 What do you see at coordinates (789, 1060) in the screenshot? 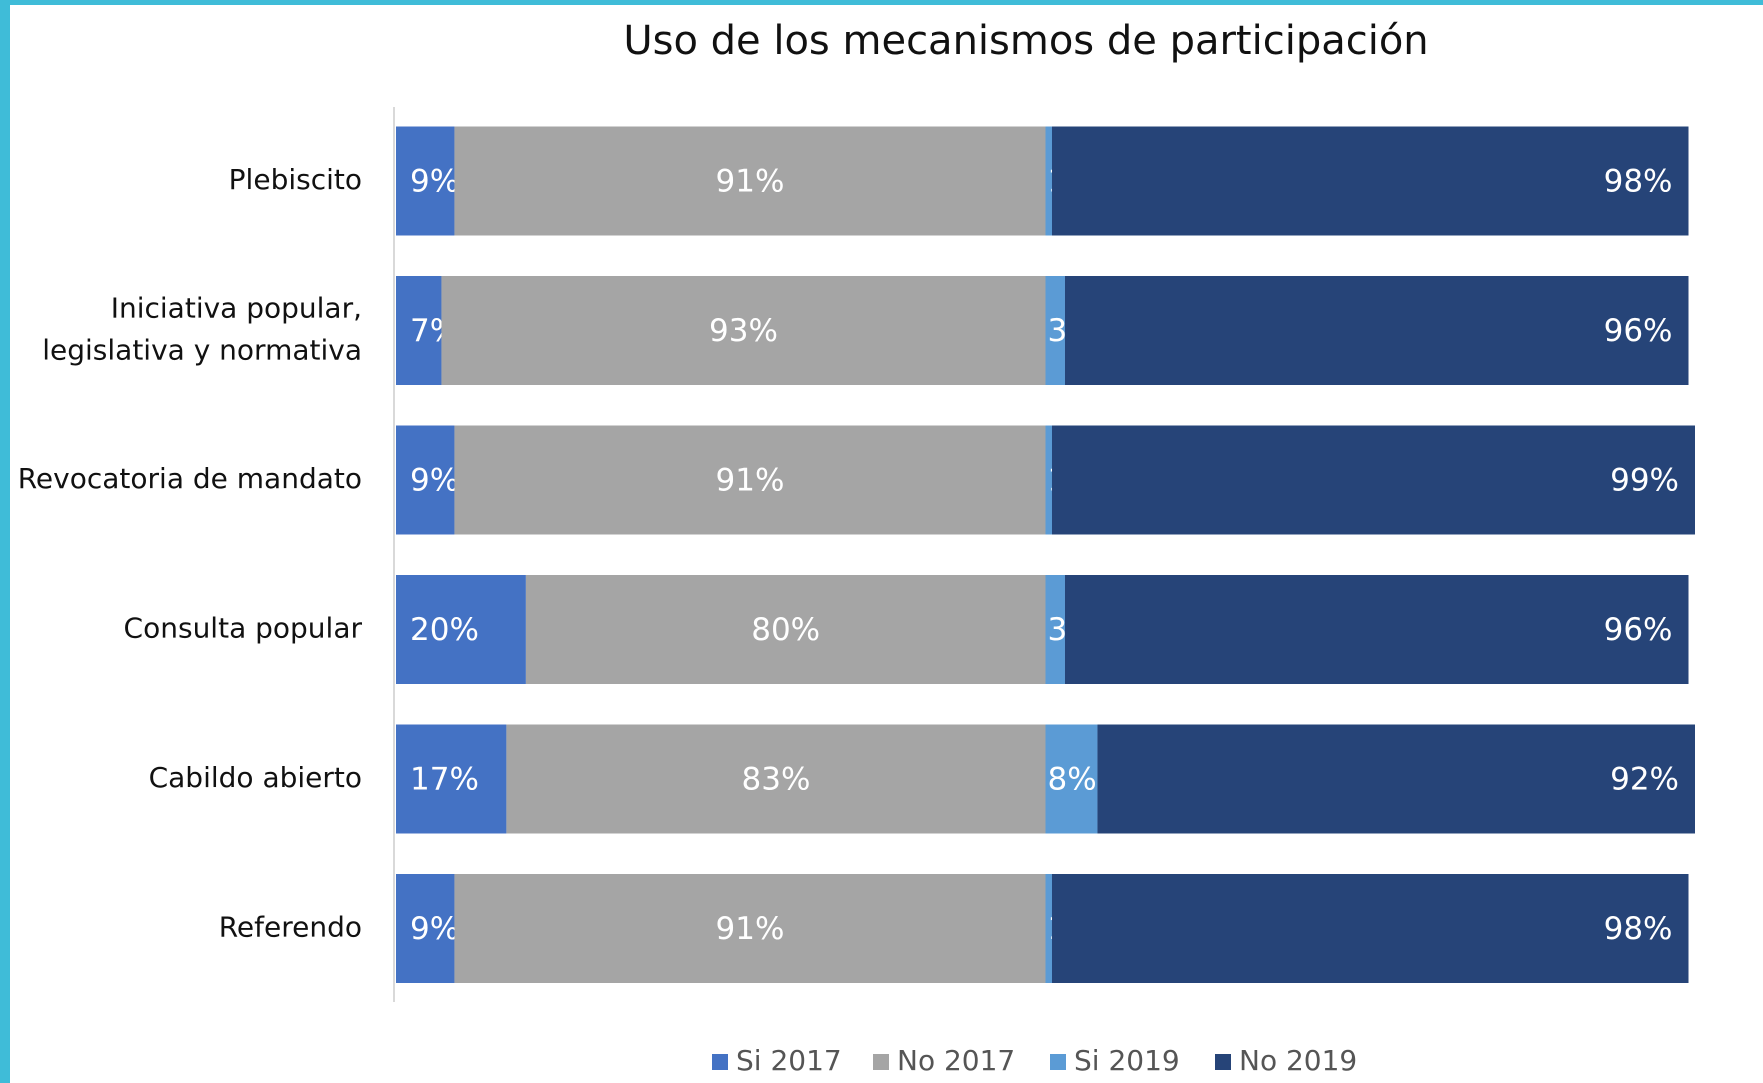
I see `legend-label: Si 2017` at bounding box center [789, 1060].